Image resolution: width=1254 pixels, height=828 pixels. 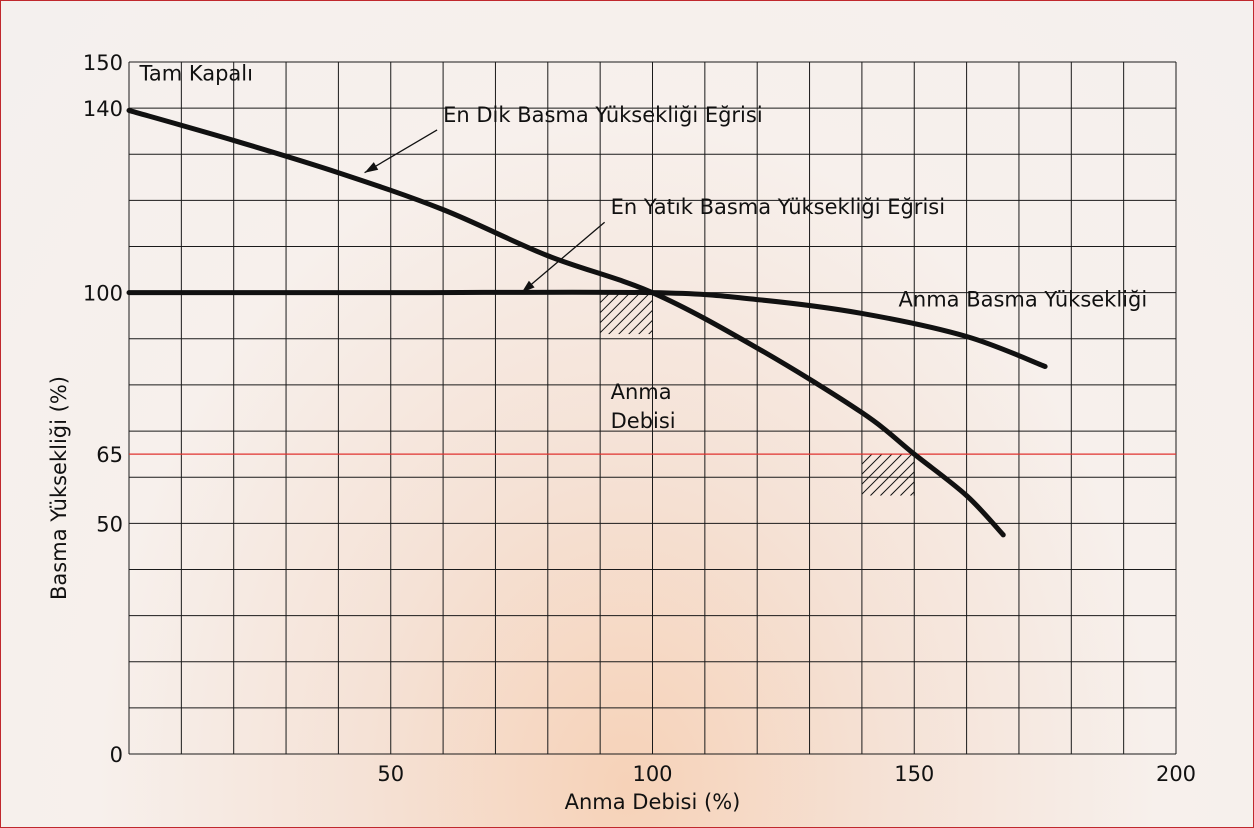 What do you see at coordinates (778, 207) in the screenshot?
I see `annotation-en-yatik-curve: En Yatık Basma Yüksekliği Eğrisi` at bounding box center [778, 207].